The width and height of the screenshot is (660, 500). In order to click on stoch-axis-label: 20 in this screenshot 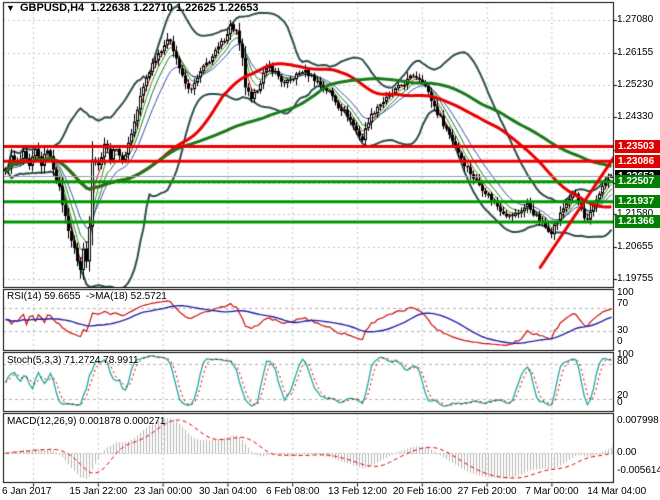, I will do `click(623, 395)`.